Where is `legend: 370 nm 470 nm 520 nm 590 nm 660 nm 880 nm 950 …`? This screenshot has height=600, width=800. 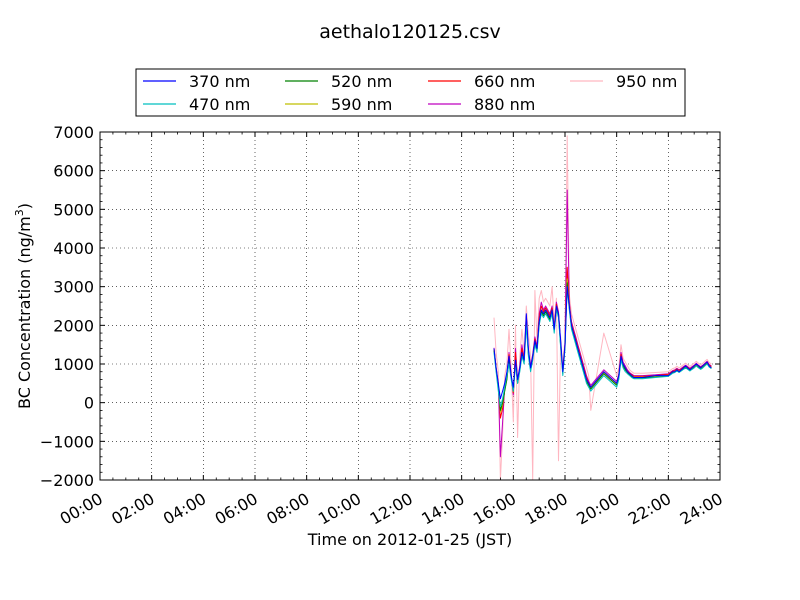 legend: 370 nm 470 nm 520 nm 590 nm 660 nm 880 nm 950 … is located at coordinates (410, 92).